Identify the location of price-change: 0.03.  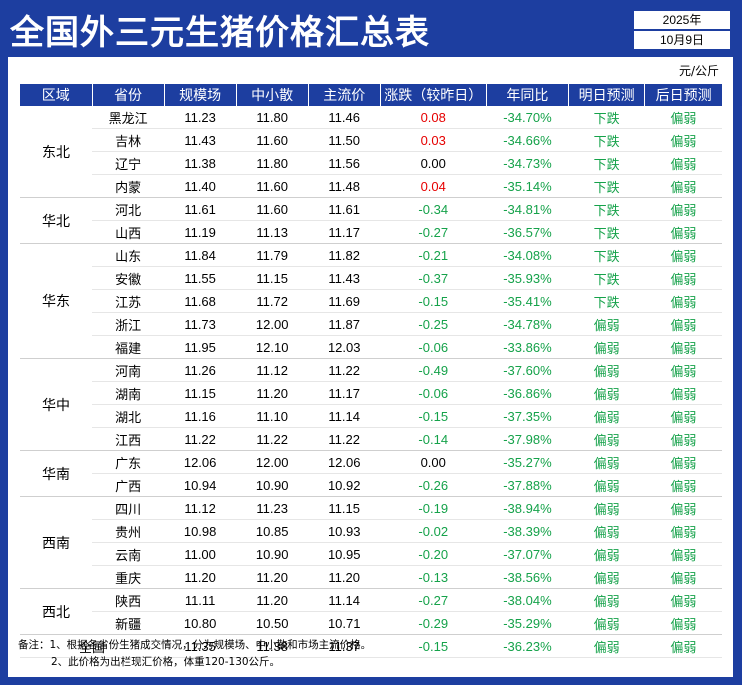
(433, 140).